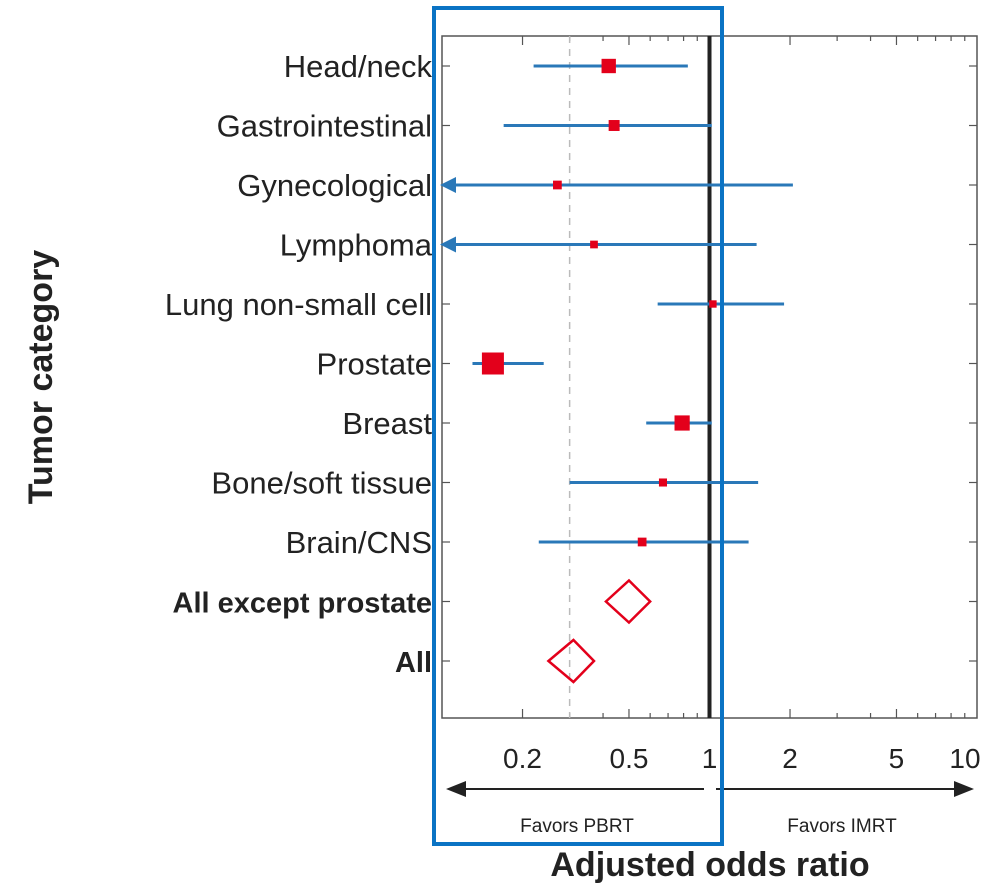 This screenshot has height=892, width=1000. Describe the element at coordinates (742, 758) in the screenshot. I see `x-tick-labels: 0.2 0.5 1 2 5 10` at that location.